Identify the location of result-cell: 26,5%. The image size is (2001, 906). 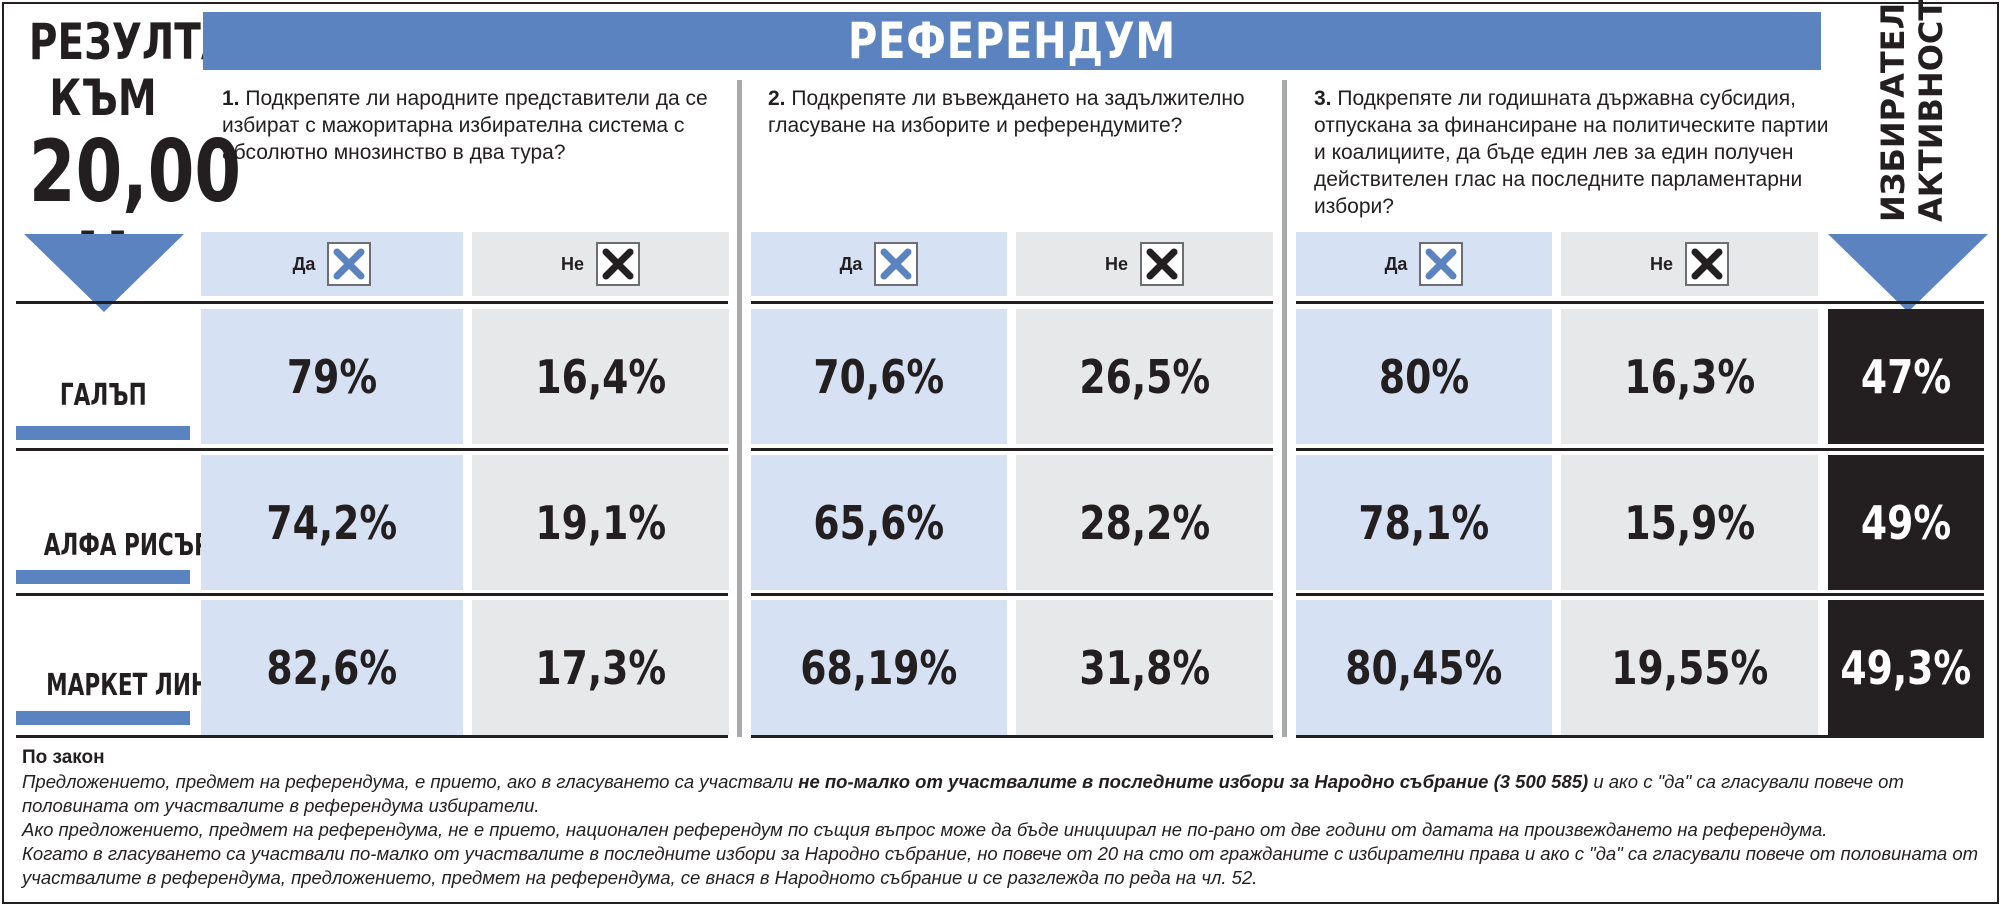
(1144, 376).